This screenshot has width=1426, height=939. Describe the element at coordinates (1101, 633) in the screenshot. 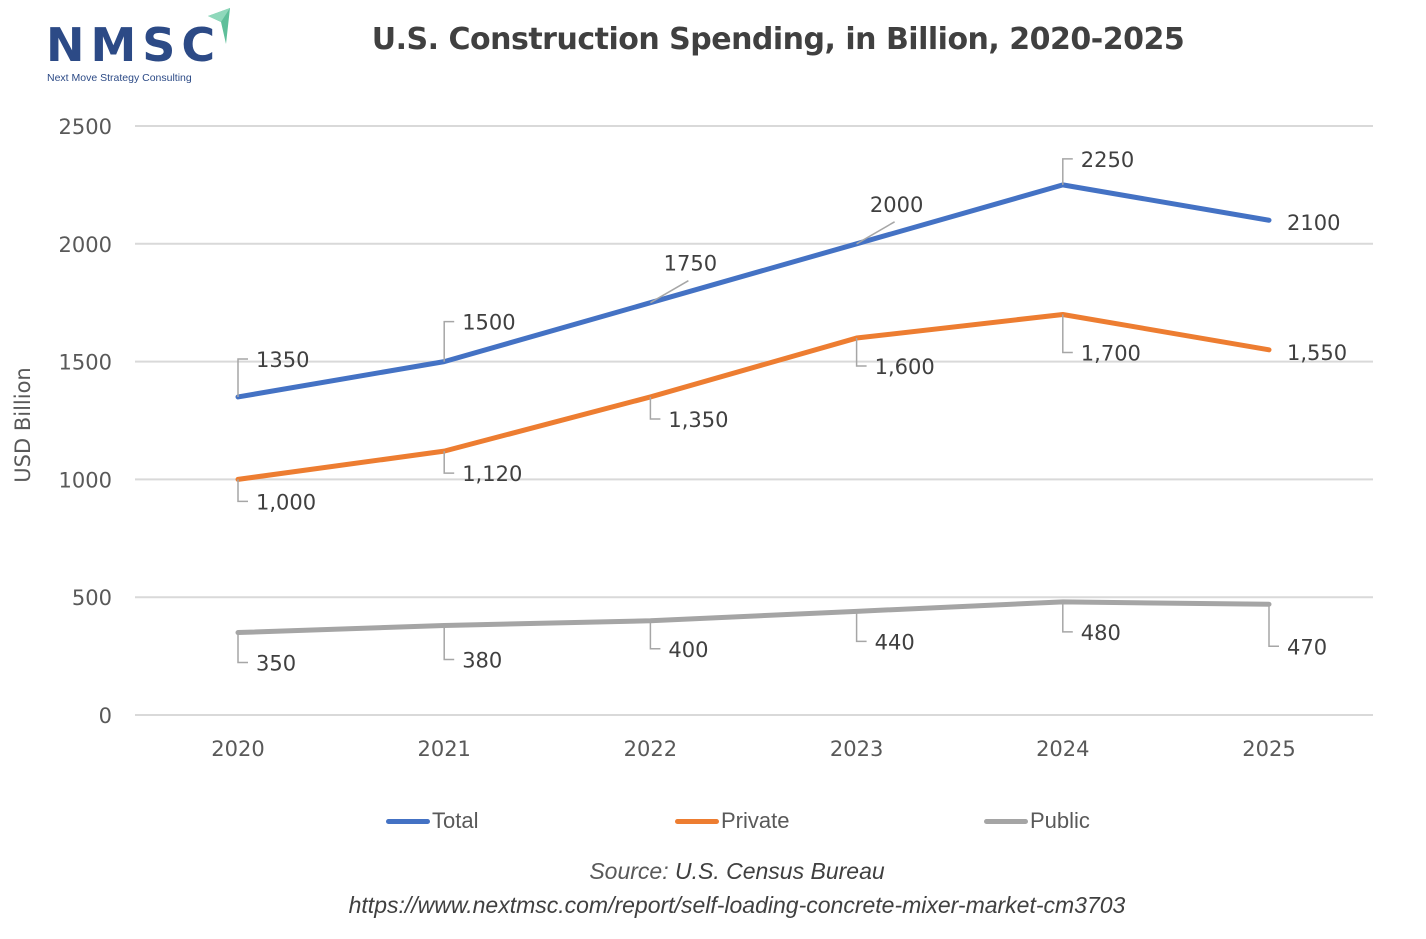

I see `data-label: 480` at that location.